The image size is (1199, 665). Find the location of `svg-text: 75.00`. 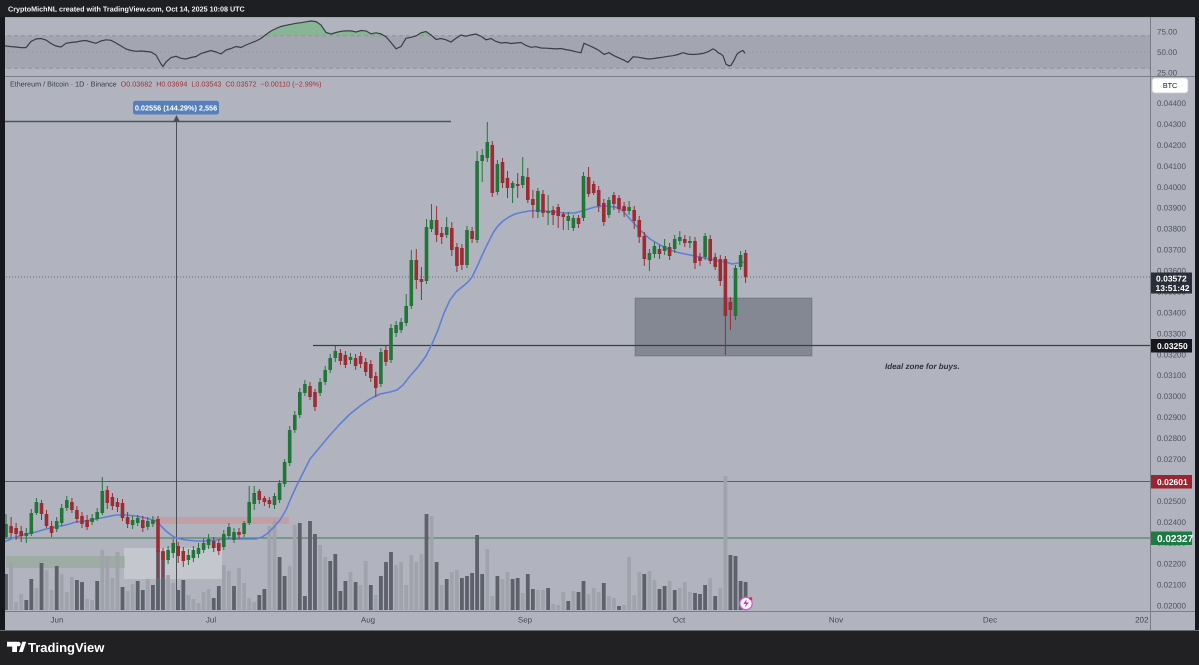

svg-text: 75.00 is located at coordinates (1167, 32).